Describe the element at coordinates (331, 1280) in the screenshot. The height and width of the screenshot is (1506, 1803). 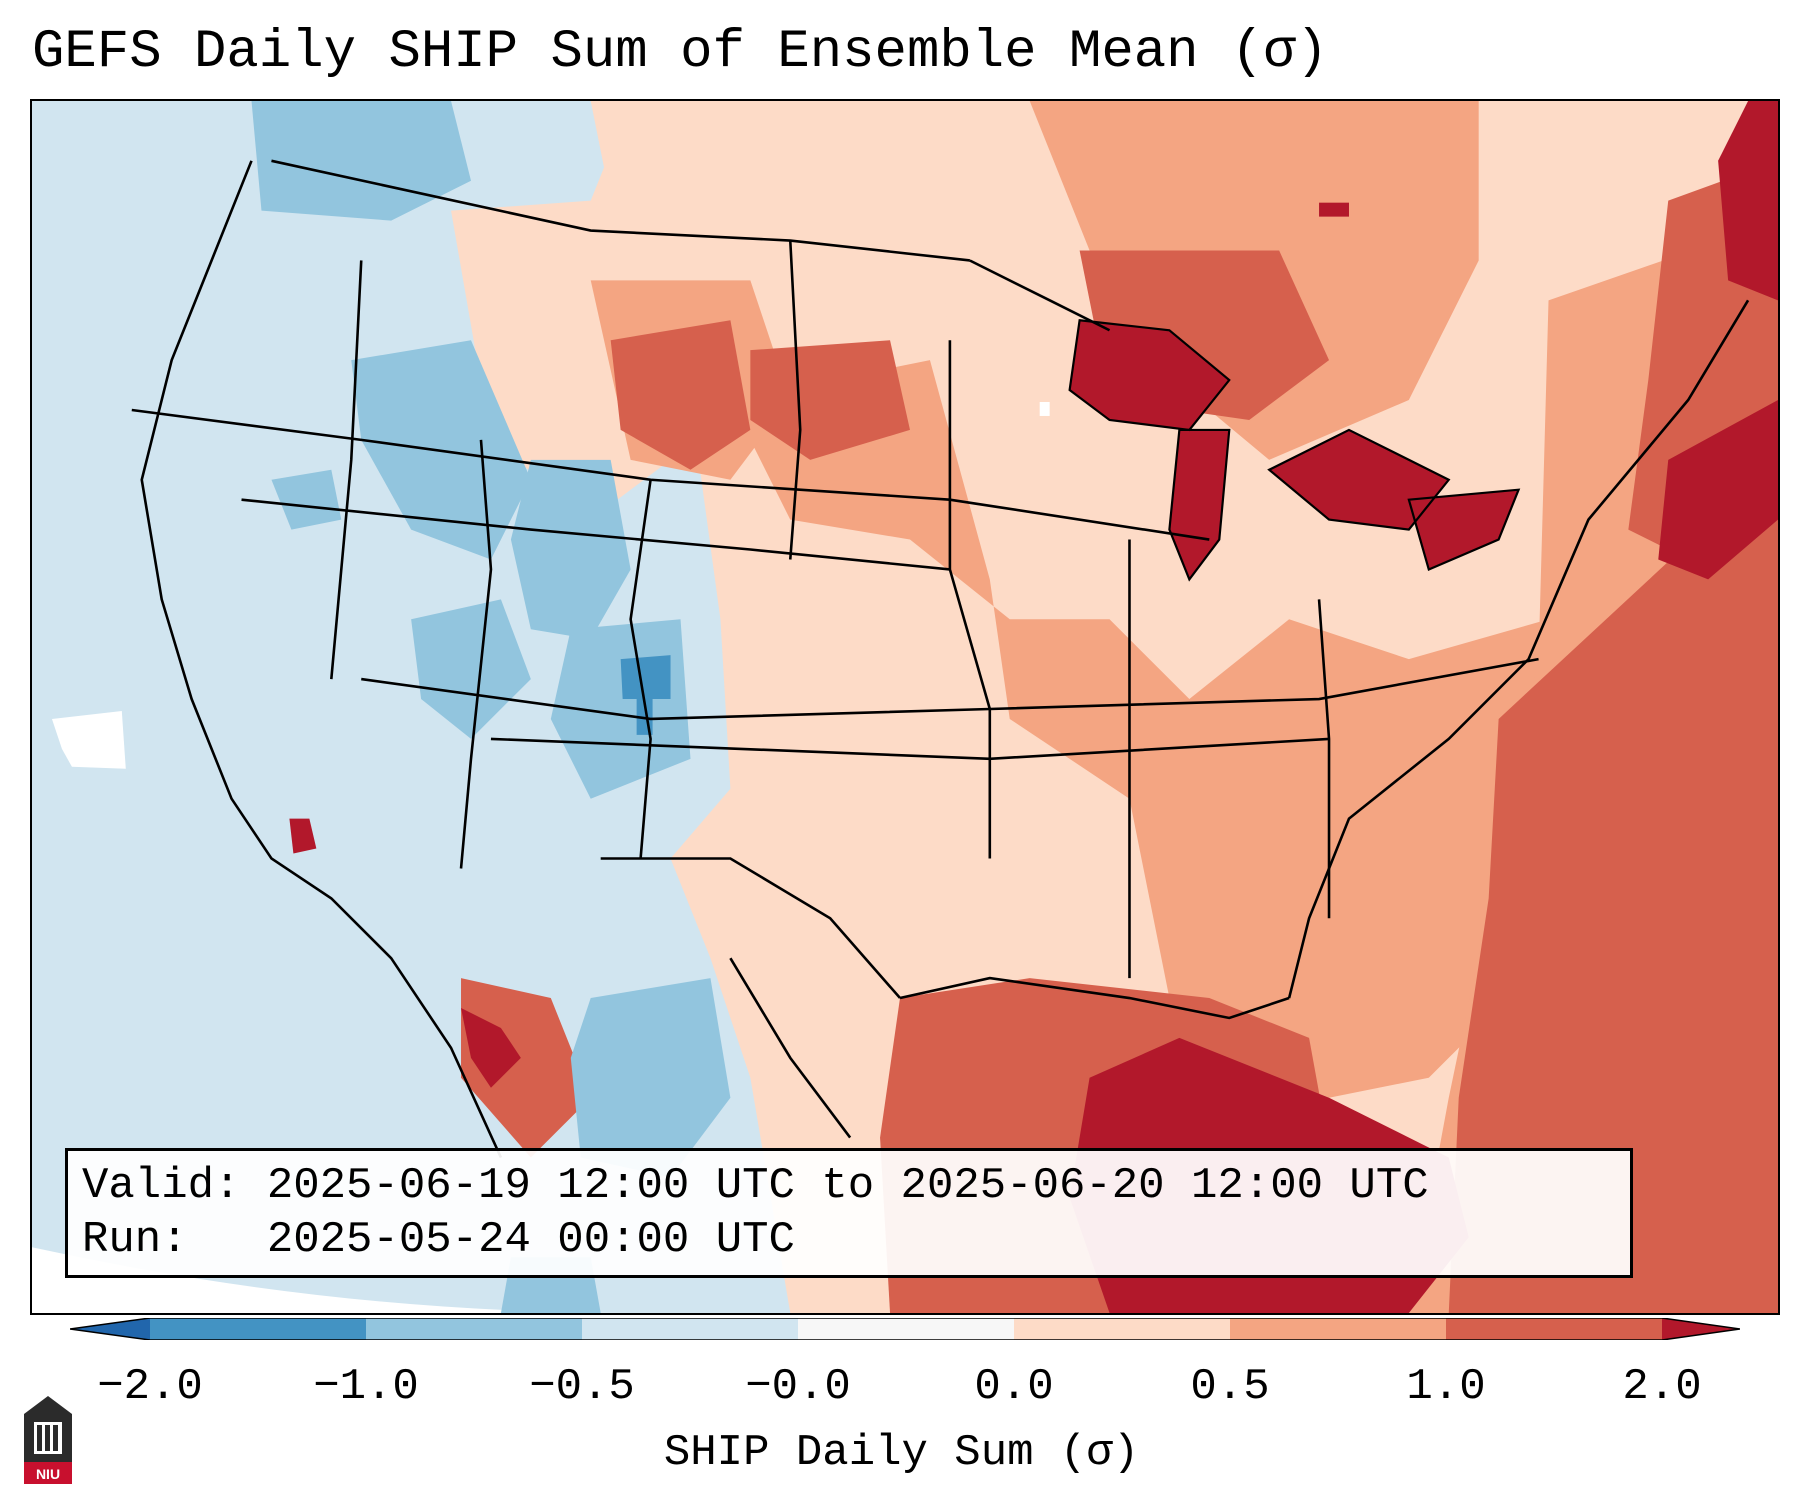
I see `projection-edge-left` at that location.